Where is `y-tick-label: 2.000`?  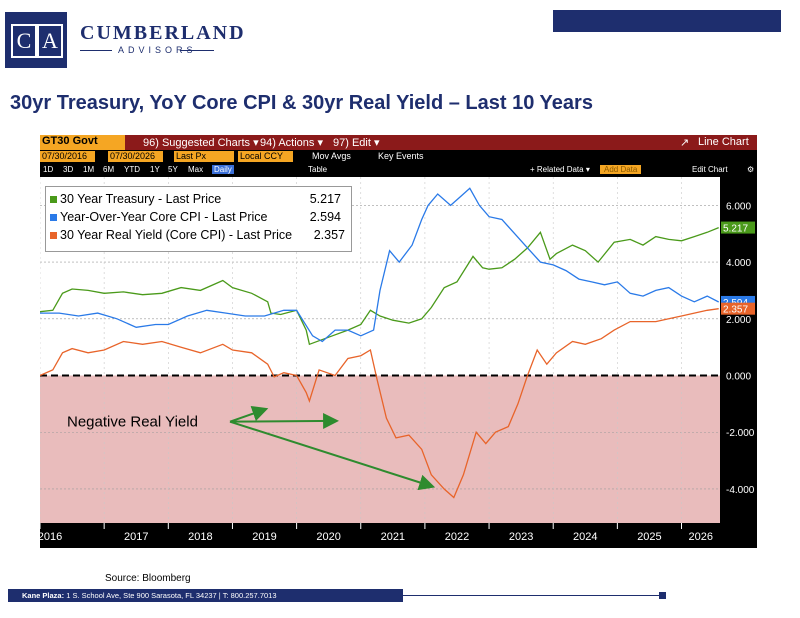
y-tick-label: 2.000 is located at coordinates (738, 320).